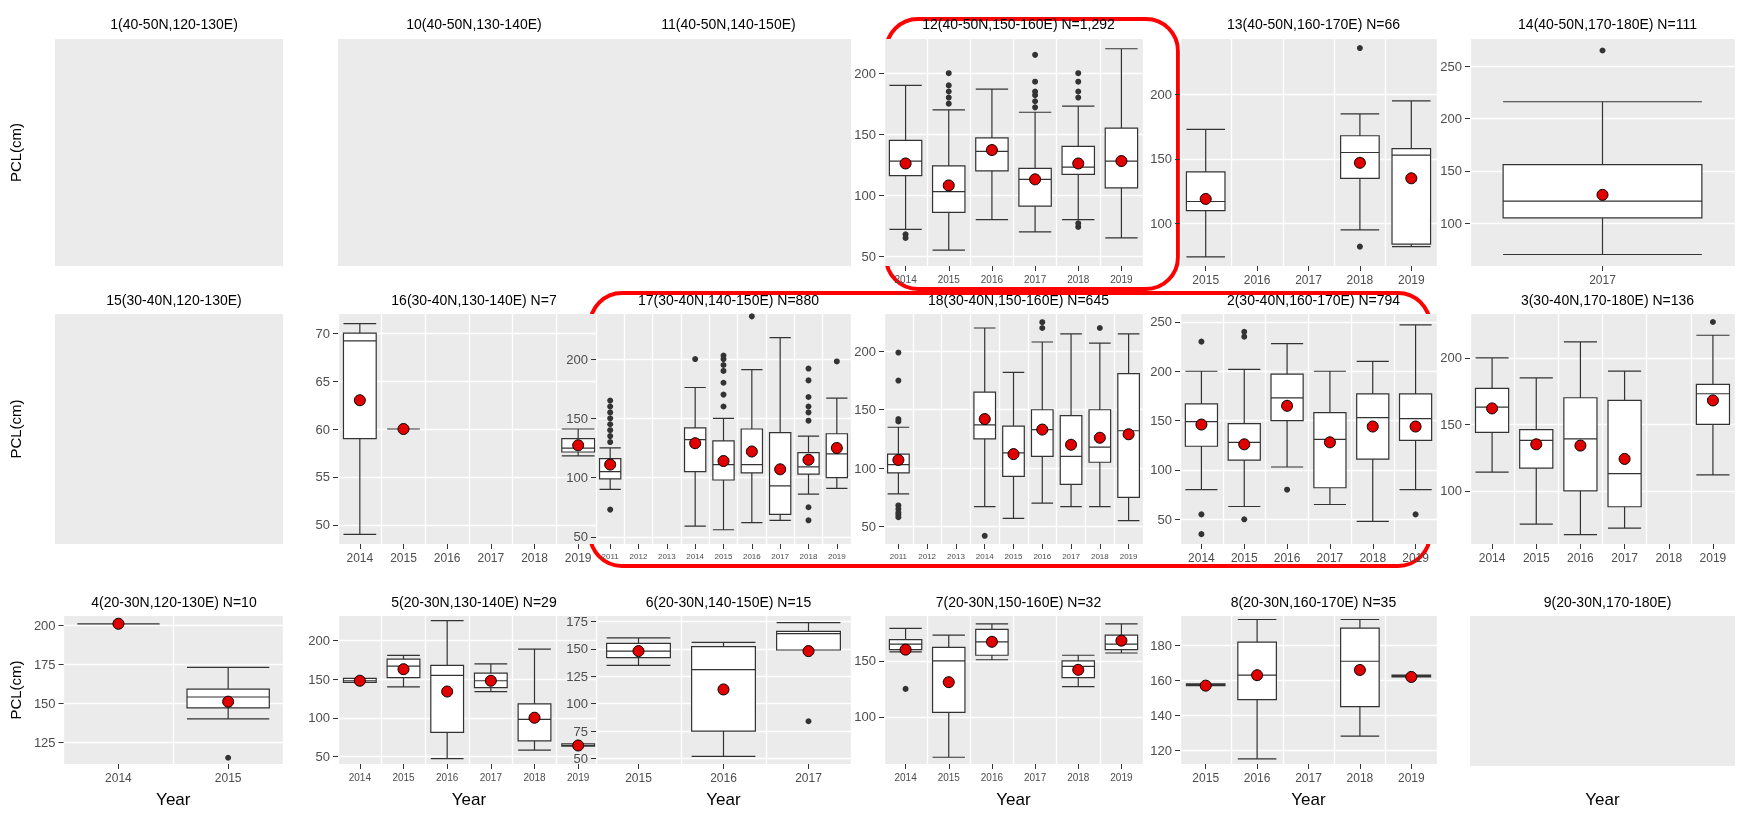 This screenshot has width=1740, height=813. I want to click on text: Year, so click(1603, 799).